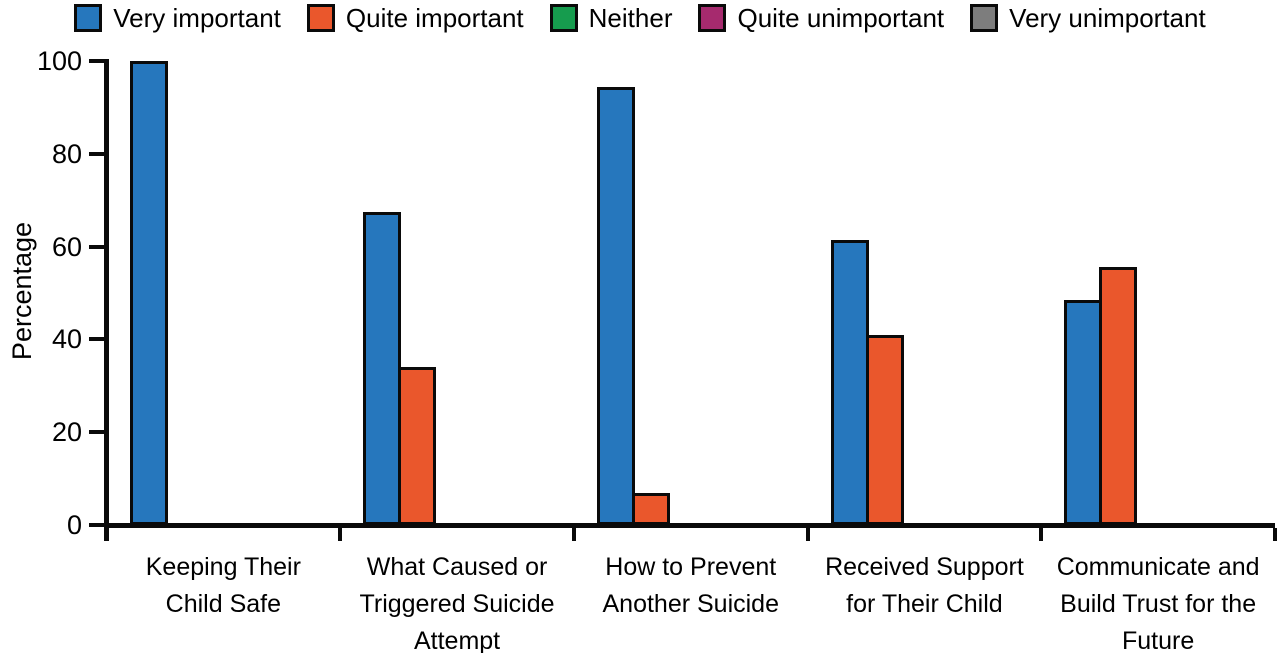 Image resolution: width=1280 pixels, height=653 pixels. Describe the element at coordinates (74, 525) in the screenshot. I see `y-tick-label: 0` at that location.